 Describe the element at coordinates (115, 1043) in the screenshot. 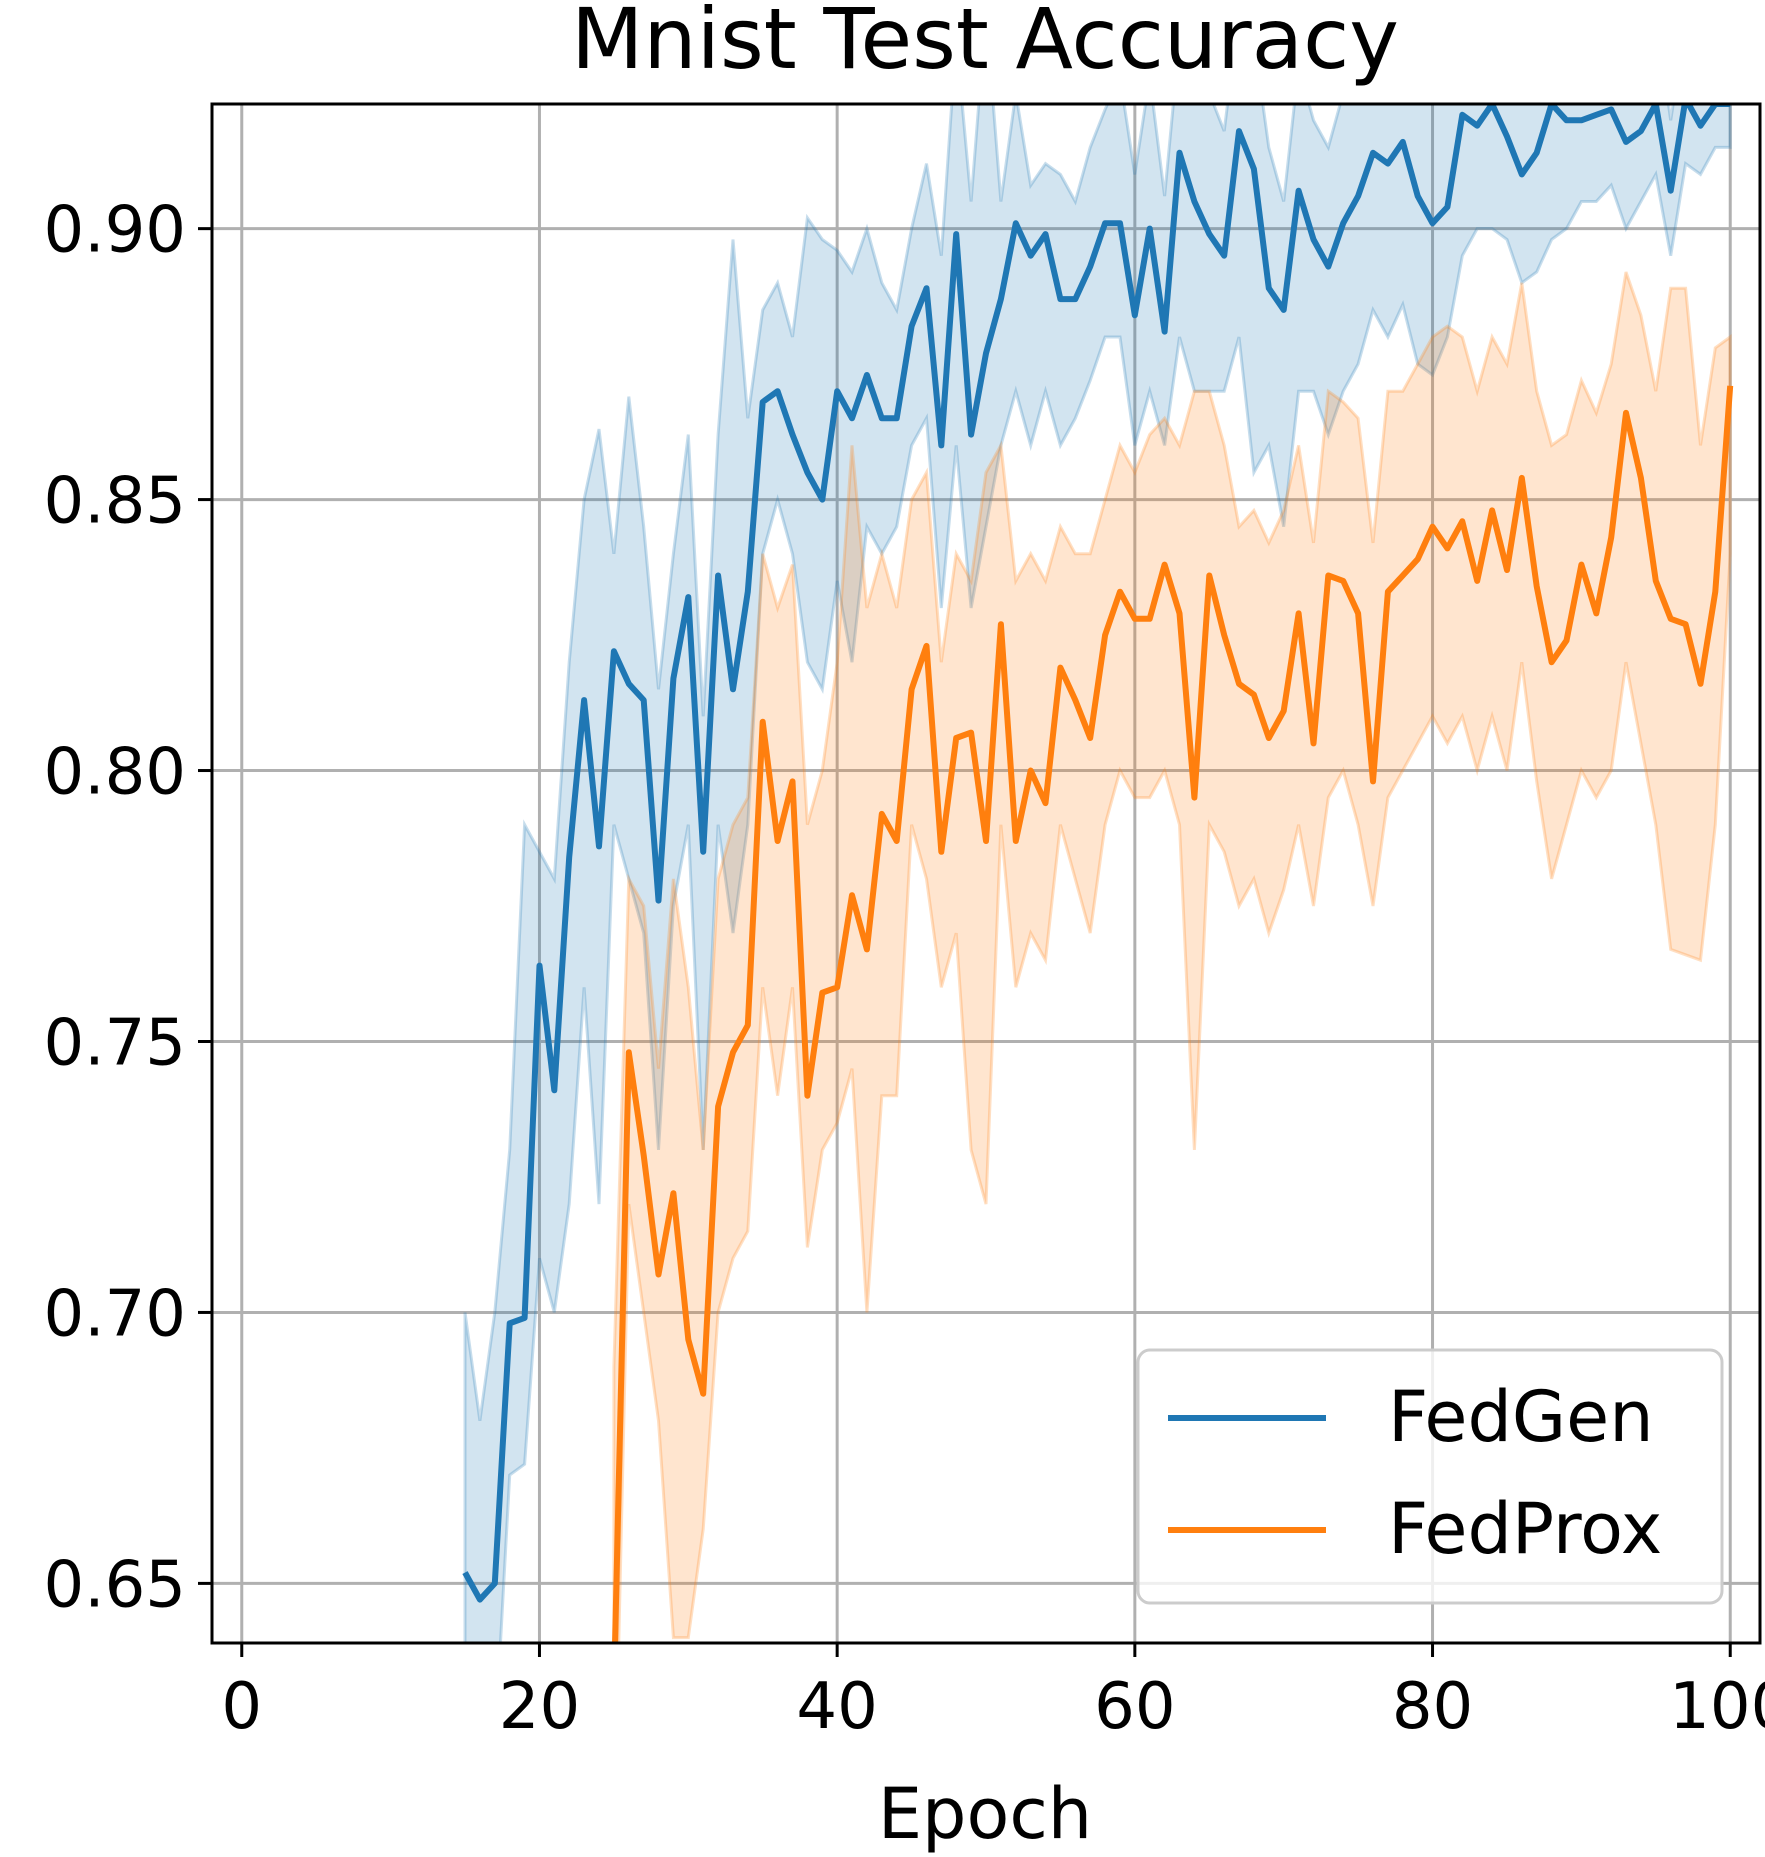

I see `y-tick-label: 0.75` at that location.